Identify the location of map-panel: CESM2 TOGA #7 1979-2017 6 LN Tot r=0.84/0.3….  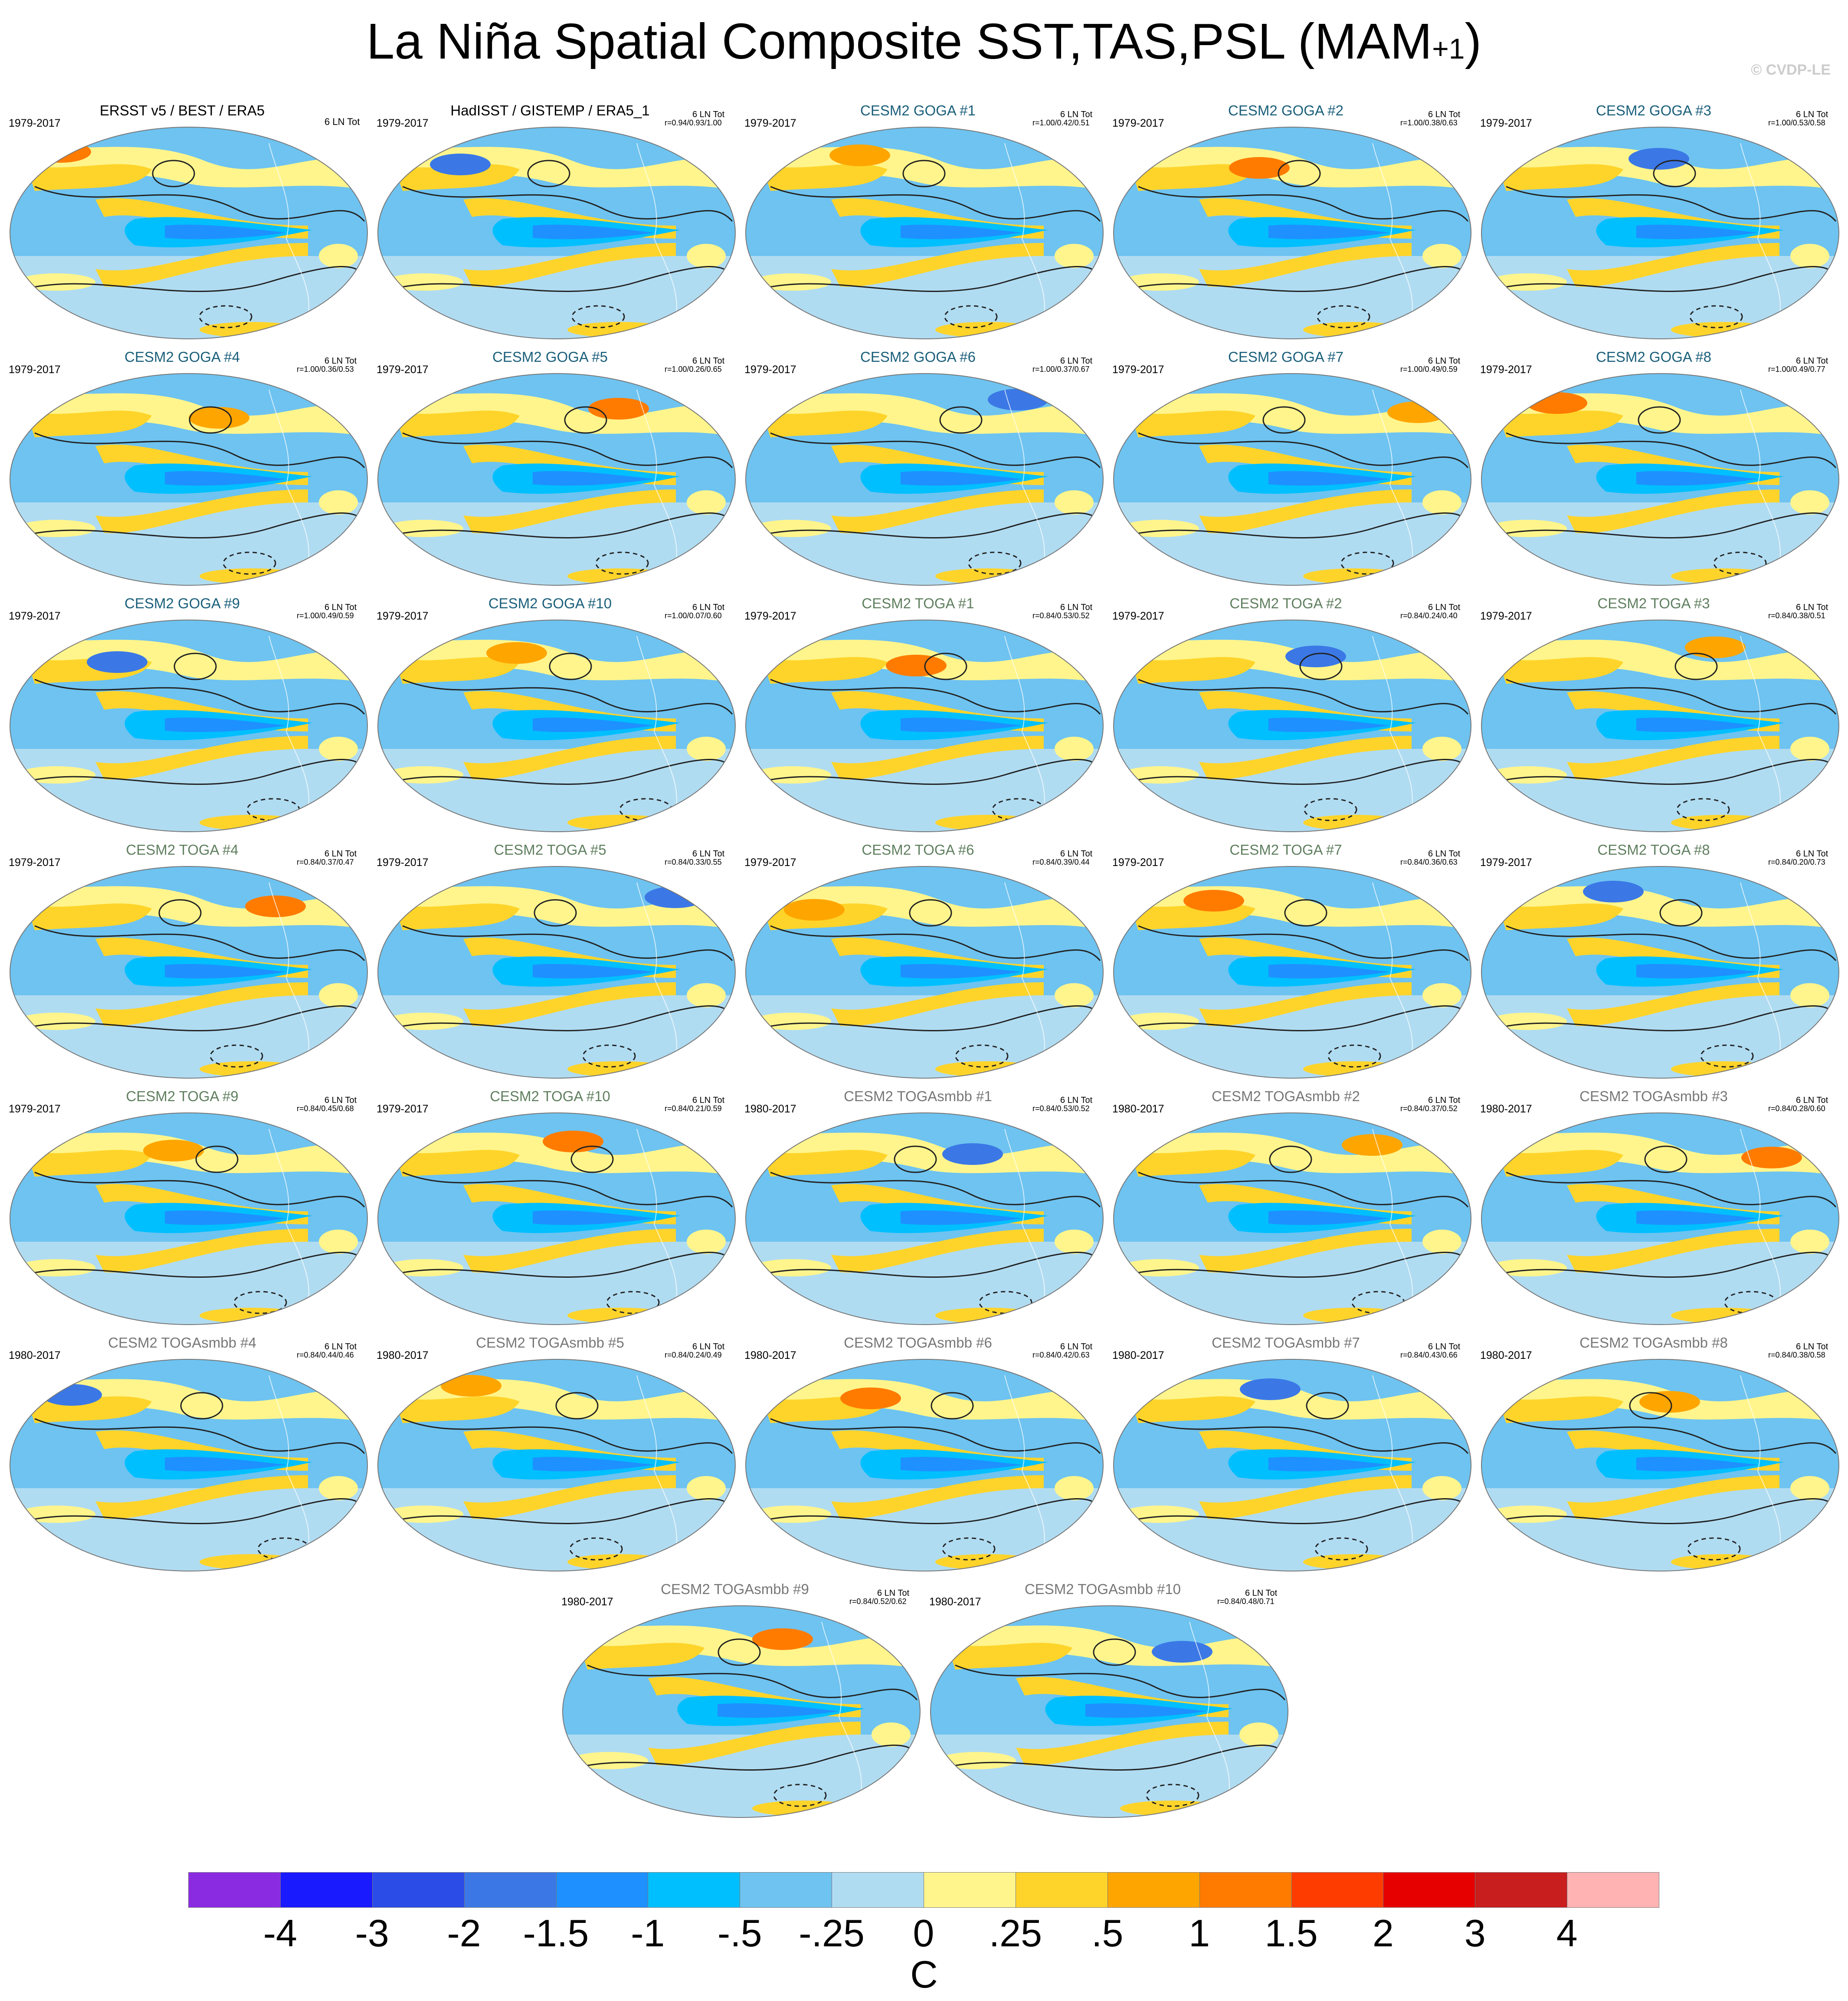
(1292, 961).